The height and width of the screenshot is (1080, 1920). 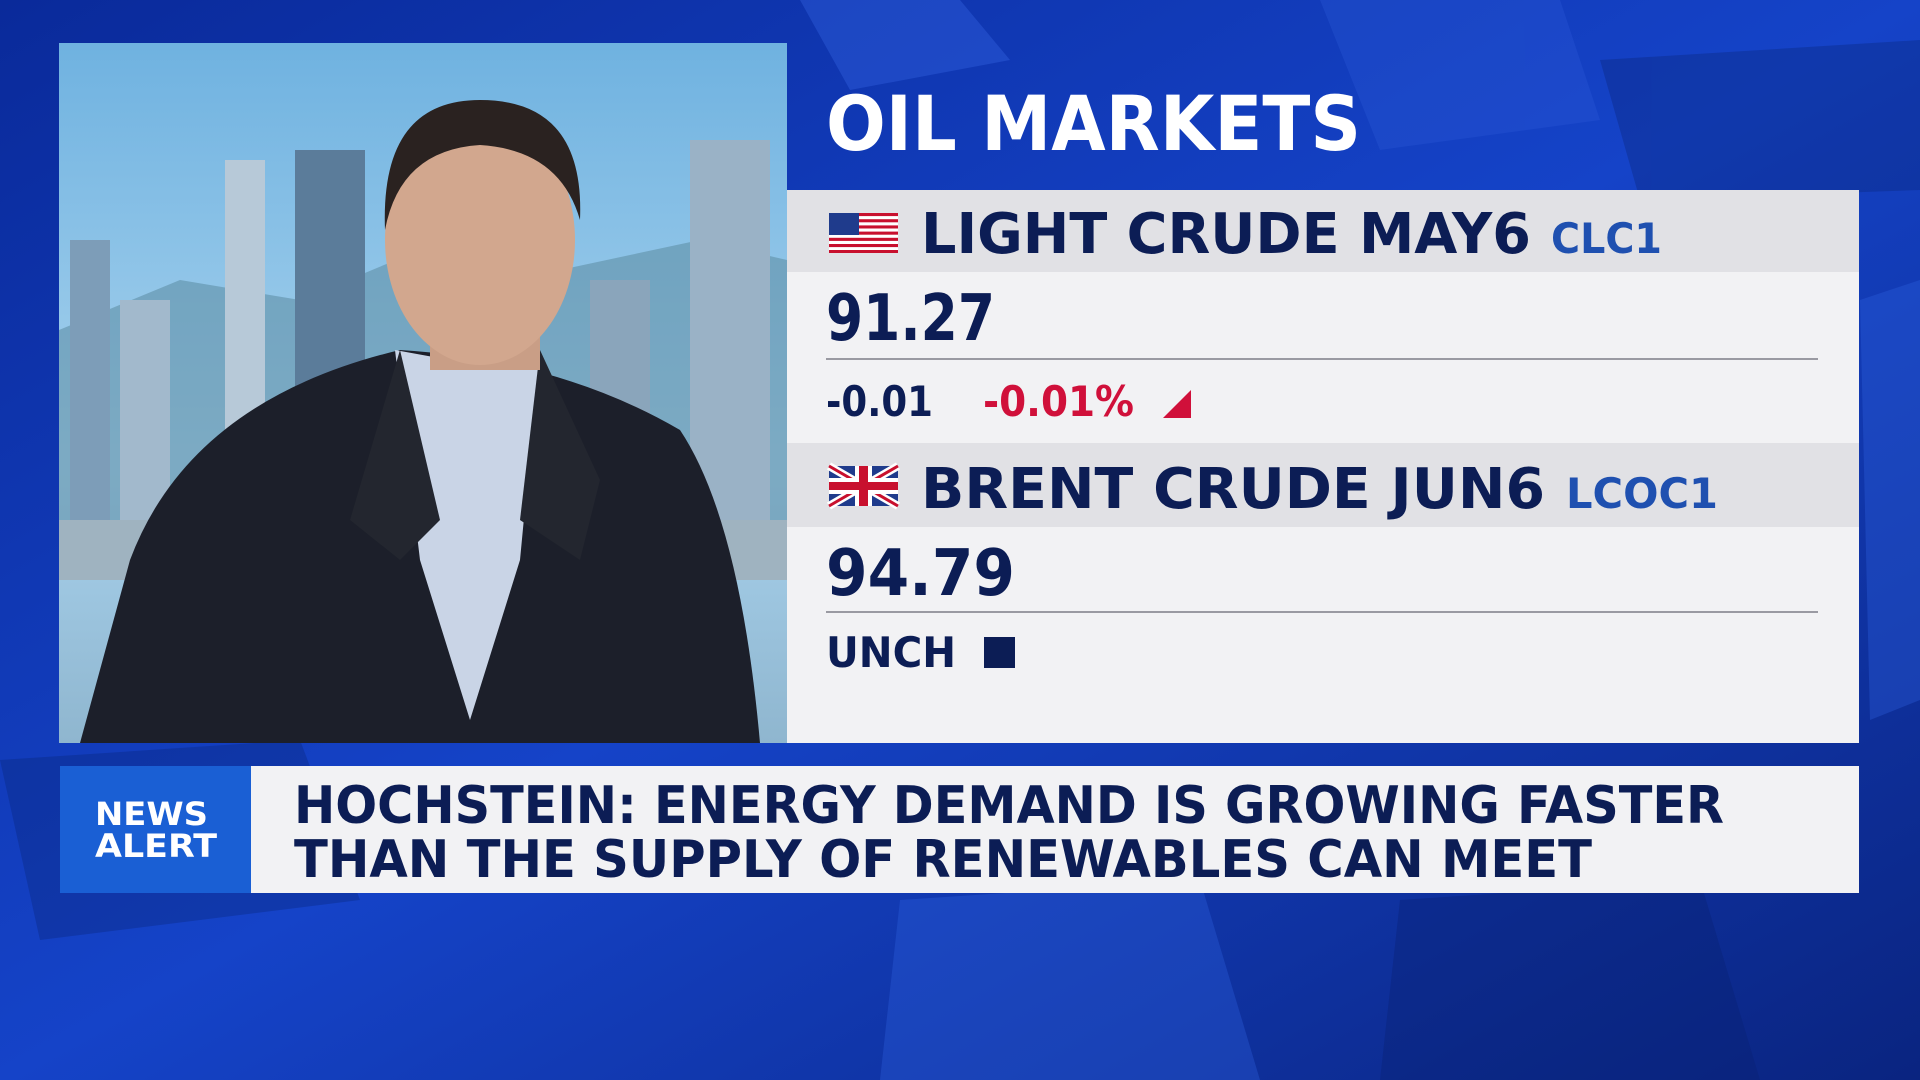 What do you see at coordinates (1233, 489) in the screenshot?
I see `quote-name: BRENT CRUDE JUN6` at bounding box center [1233, 489].